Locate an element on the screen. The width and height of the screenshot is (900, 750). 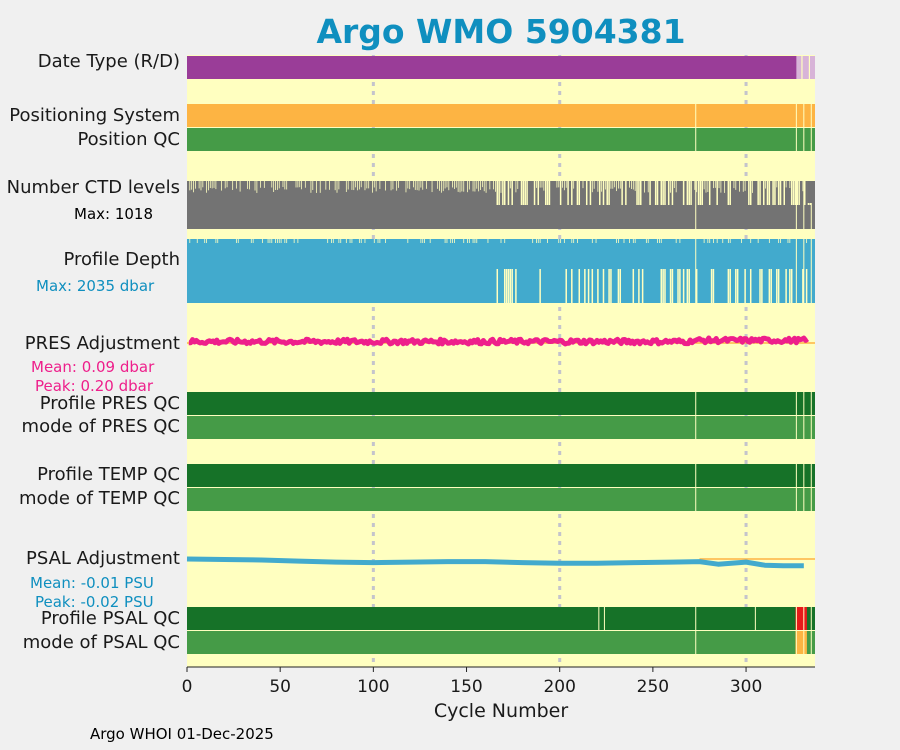
psal-qc-bad-flag is located at coordinates (800, 618).